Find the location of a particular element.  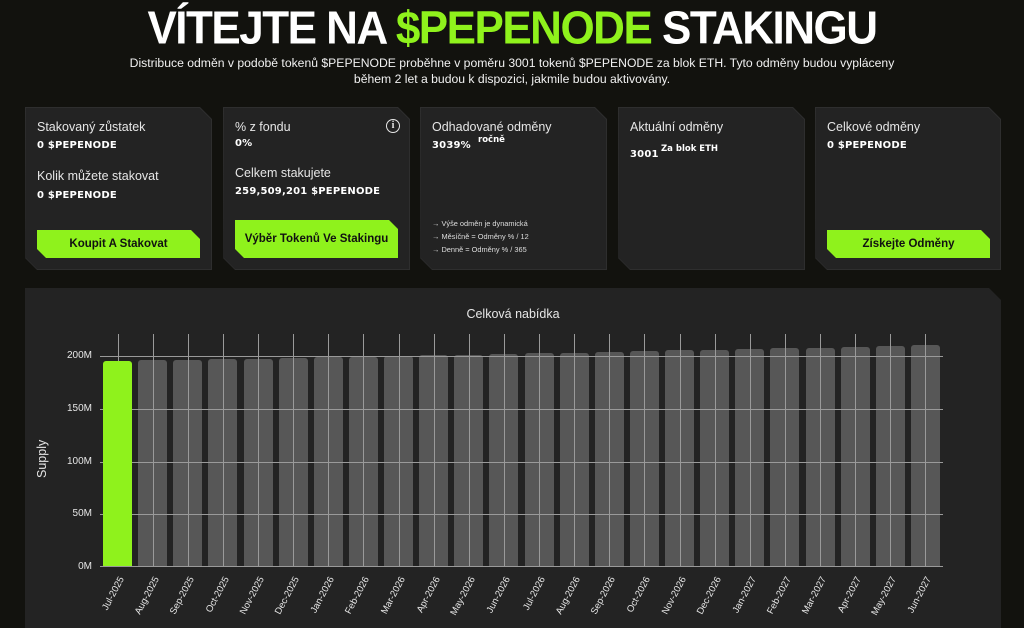

chart-x-tick-label: Jun-2026 is located at coordinates (498, 595).